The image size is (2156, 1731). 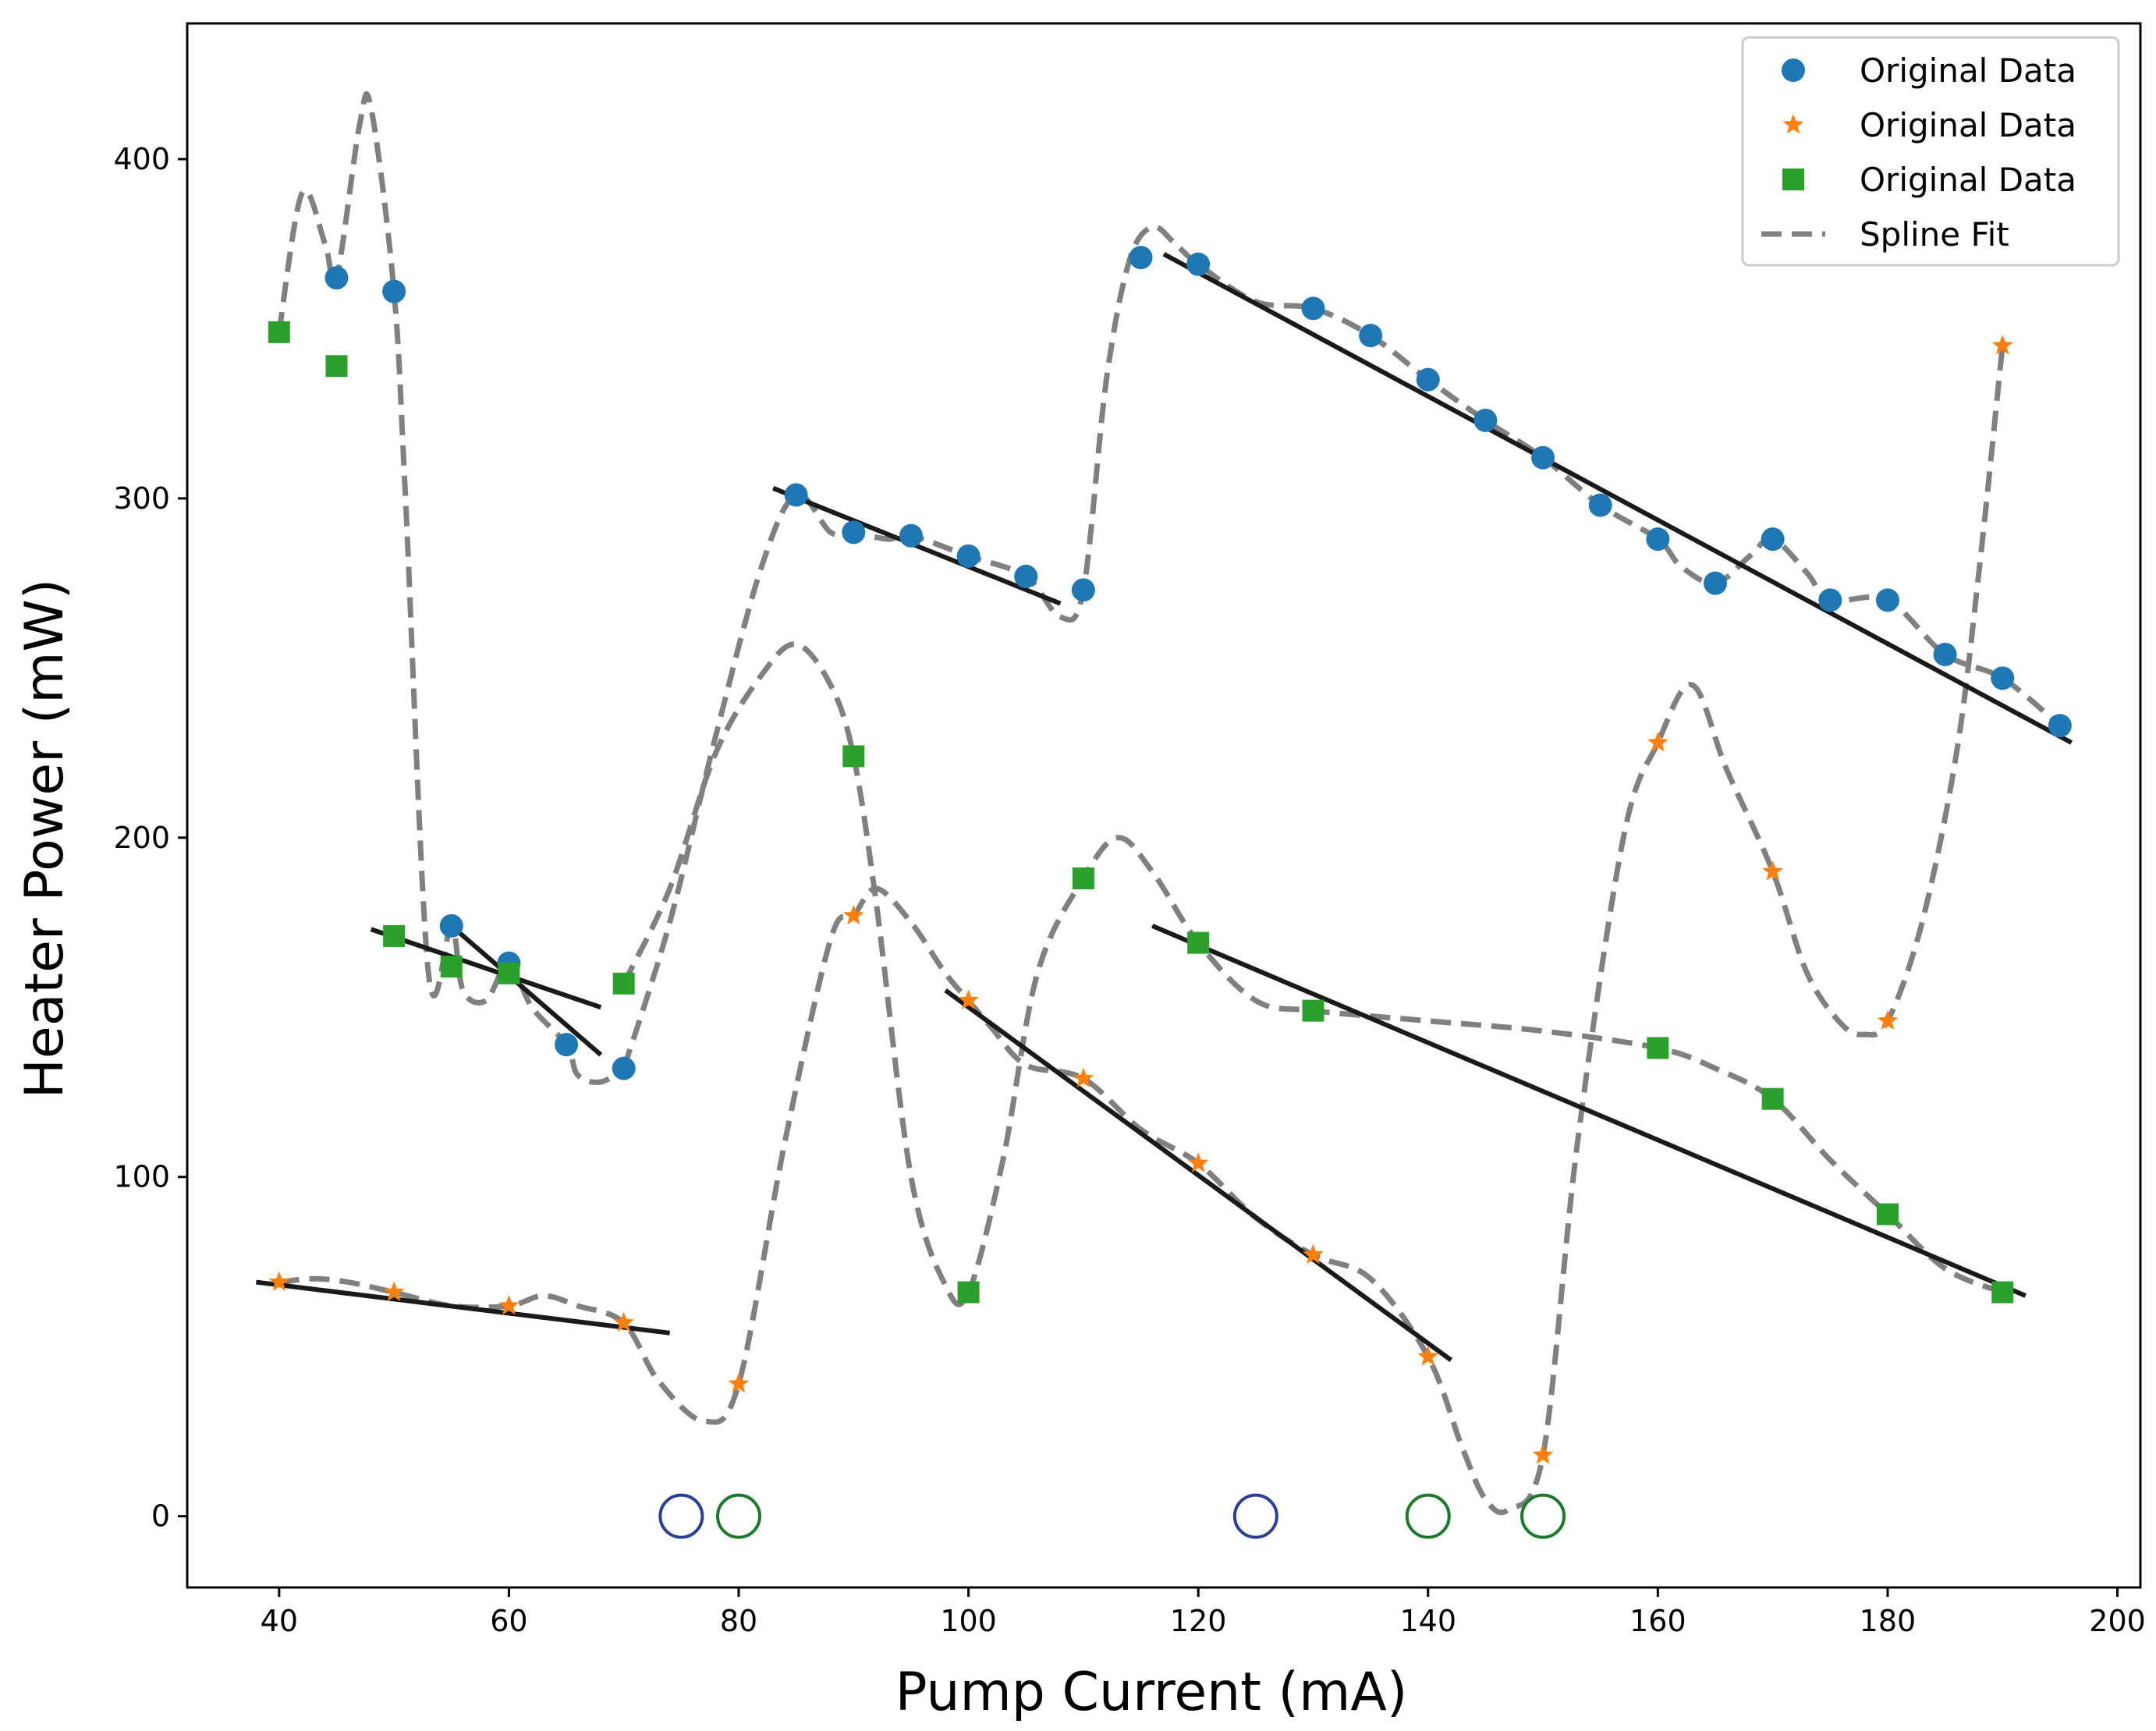 What do you see at coordinates (969, 1621) in the screenshot?
I see `x-tick-label-100: 100` at bounding box center [969, 1621].